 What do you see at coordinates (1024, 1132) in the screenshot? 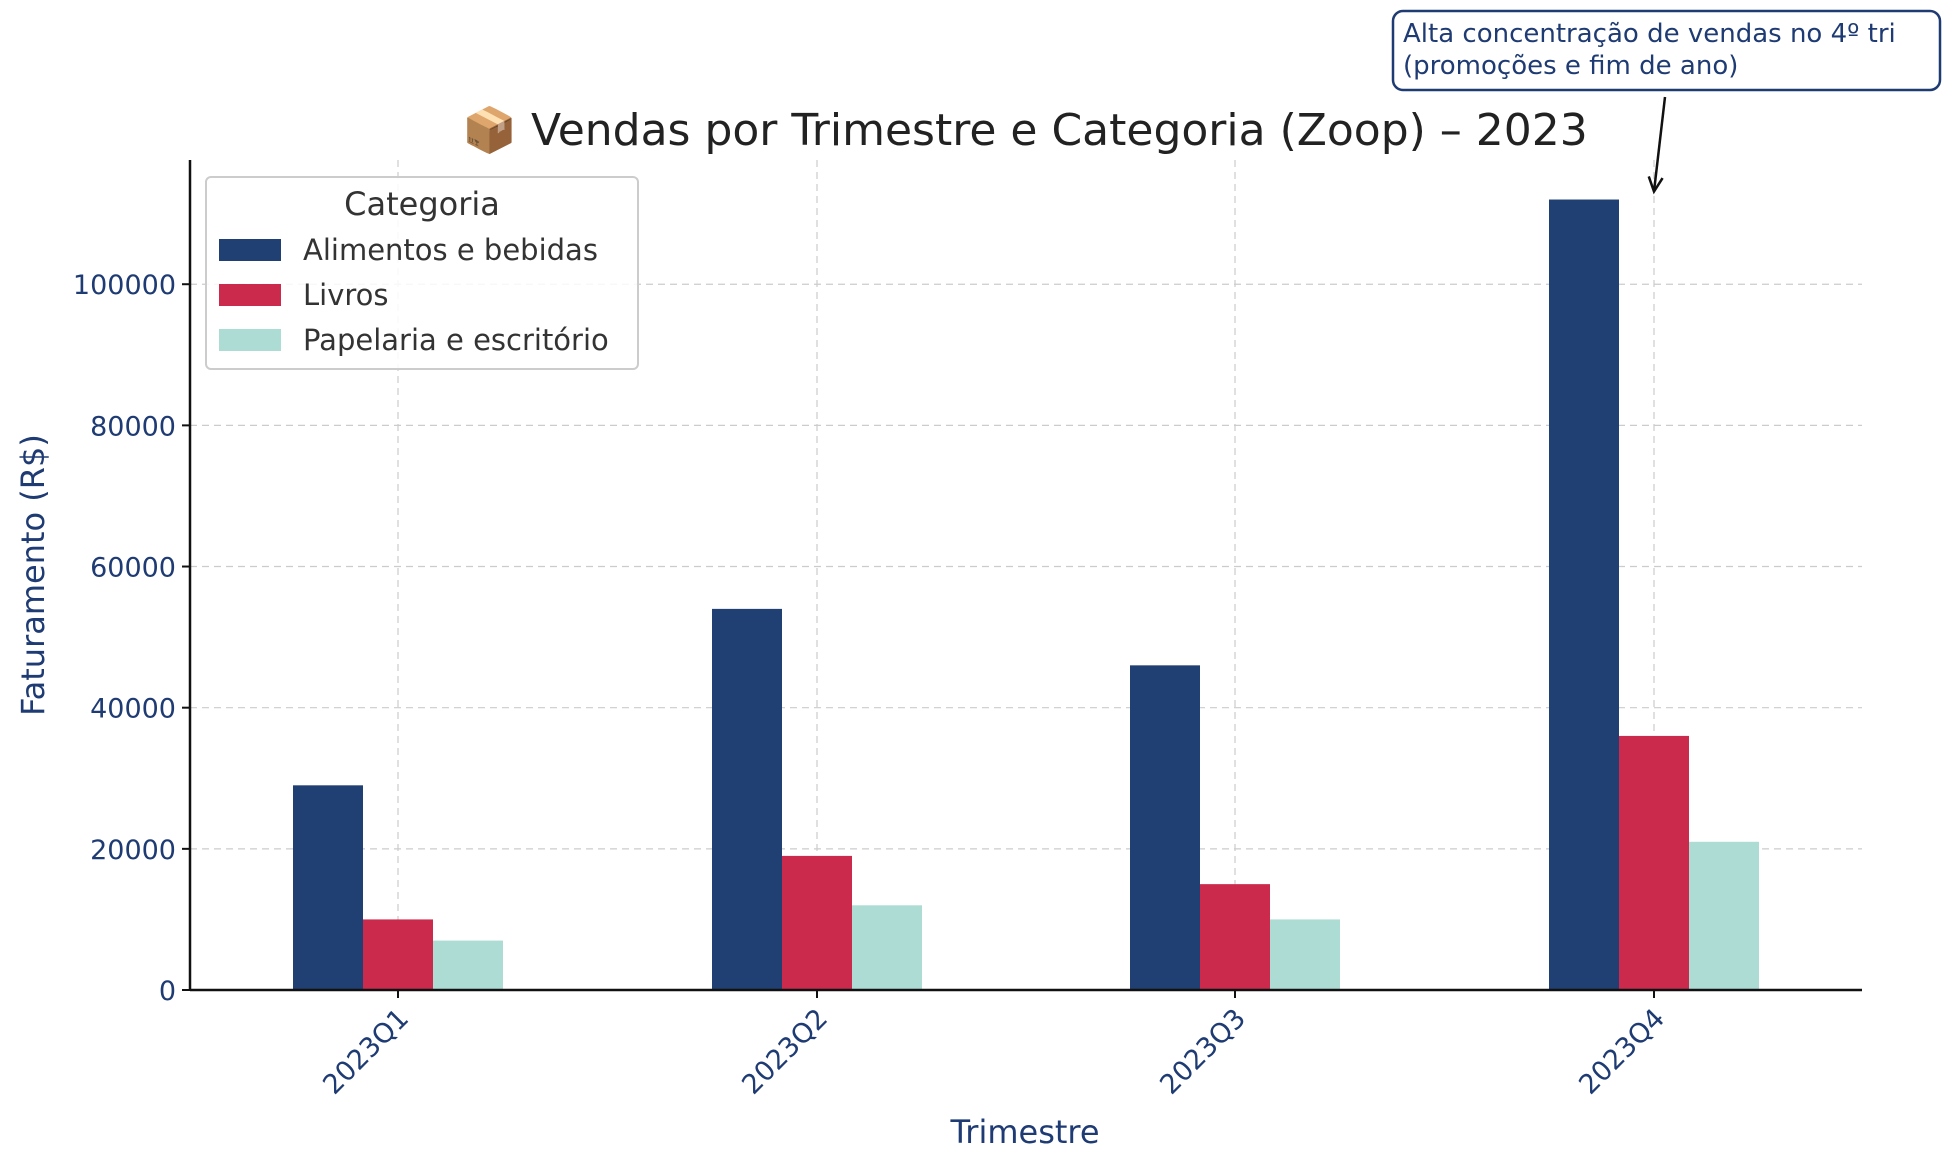
I see `x-axis-title: Trimestre` at bounding box center [1024, 1132].